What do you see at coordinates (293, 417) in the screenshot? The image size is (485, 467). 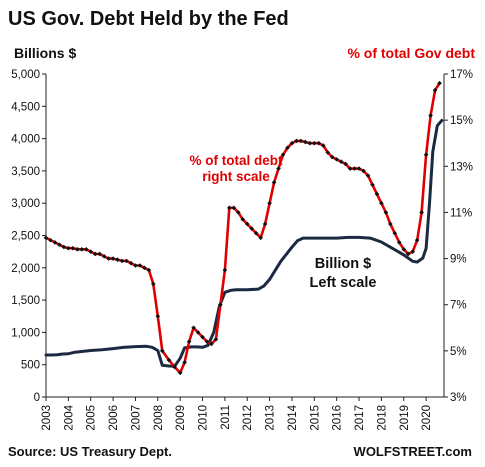 I see `x-tick-label: 2014` at bounding box center [293, 417].